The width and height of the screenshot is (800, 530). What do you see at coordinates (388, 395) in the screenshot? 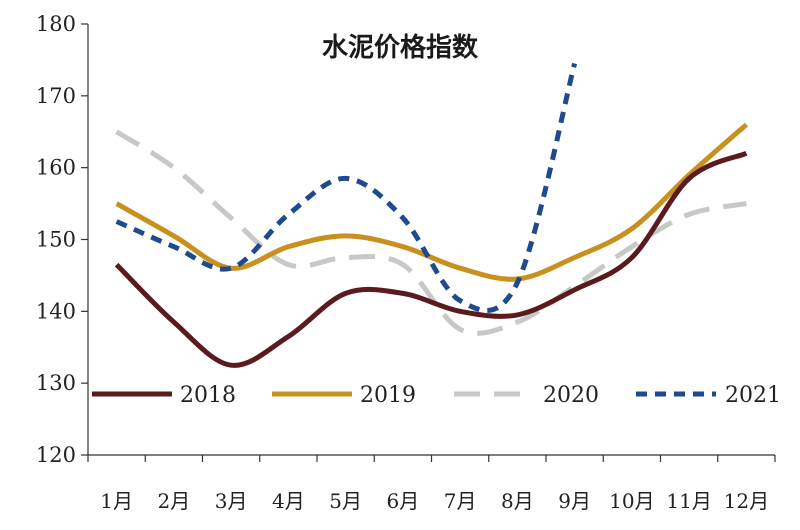
I see `legend-label-2019: 2019` at bounding box center [388, 395].